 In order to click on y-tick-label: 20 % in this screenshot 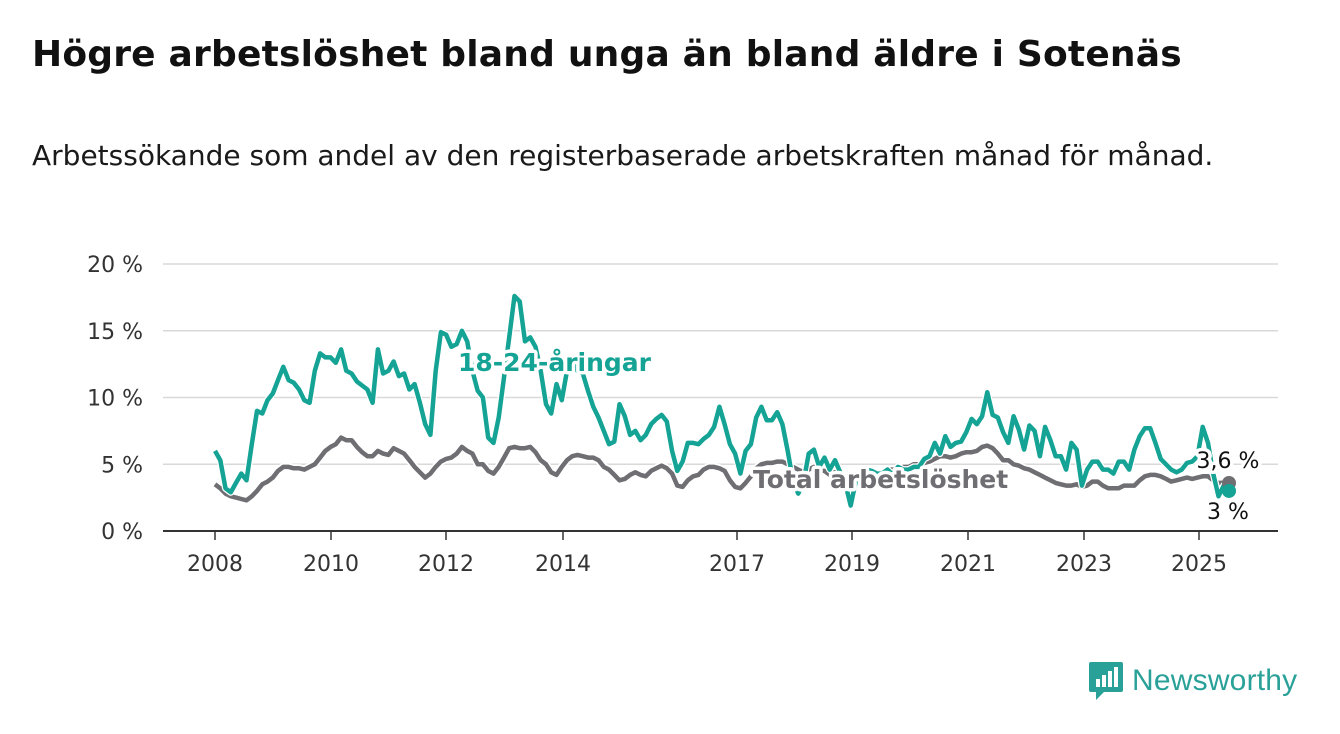, I will do `click(115, 265)`.